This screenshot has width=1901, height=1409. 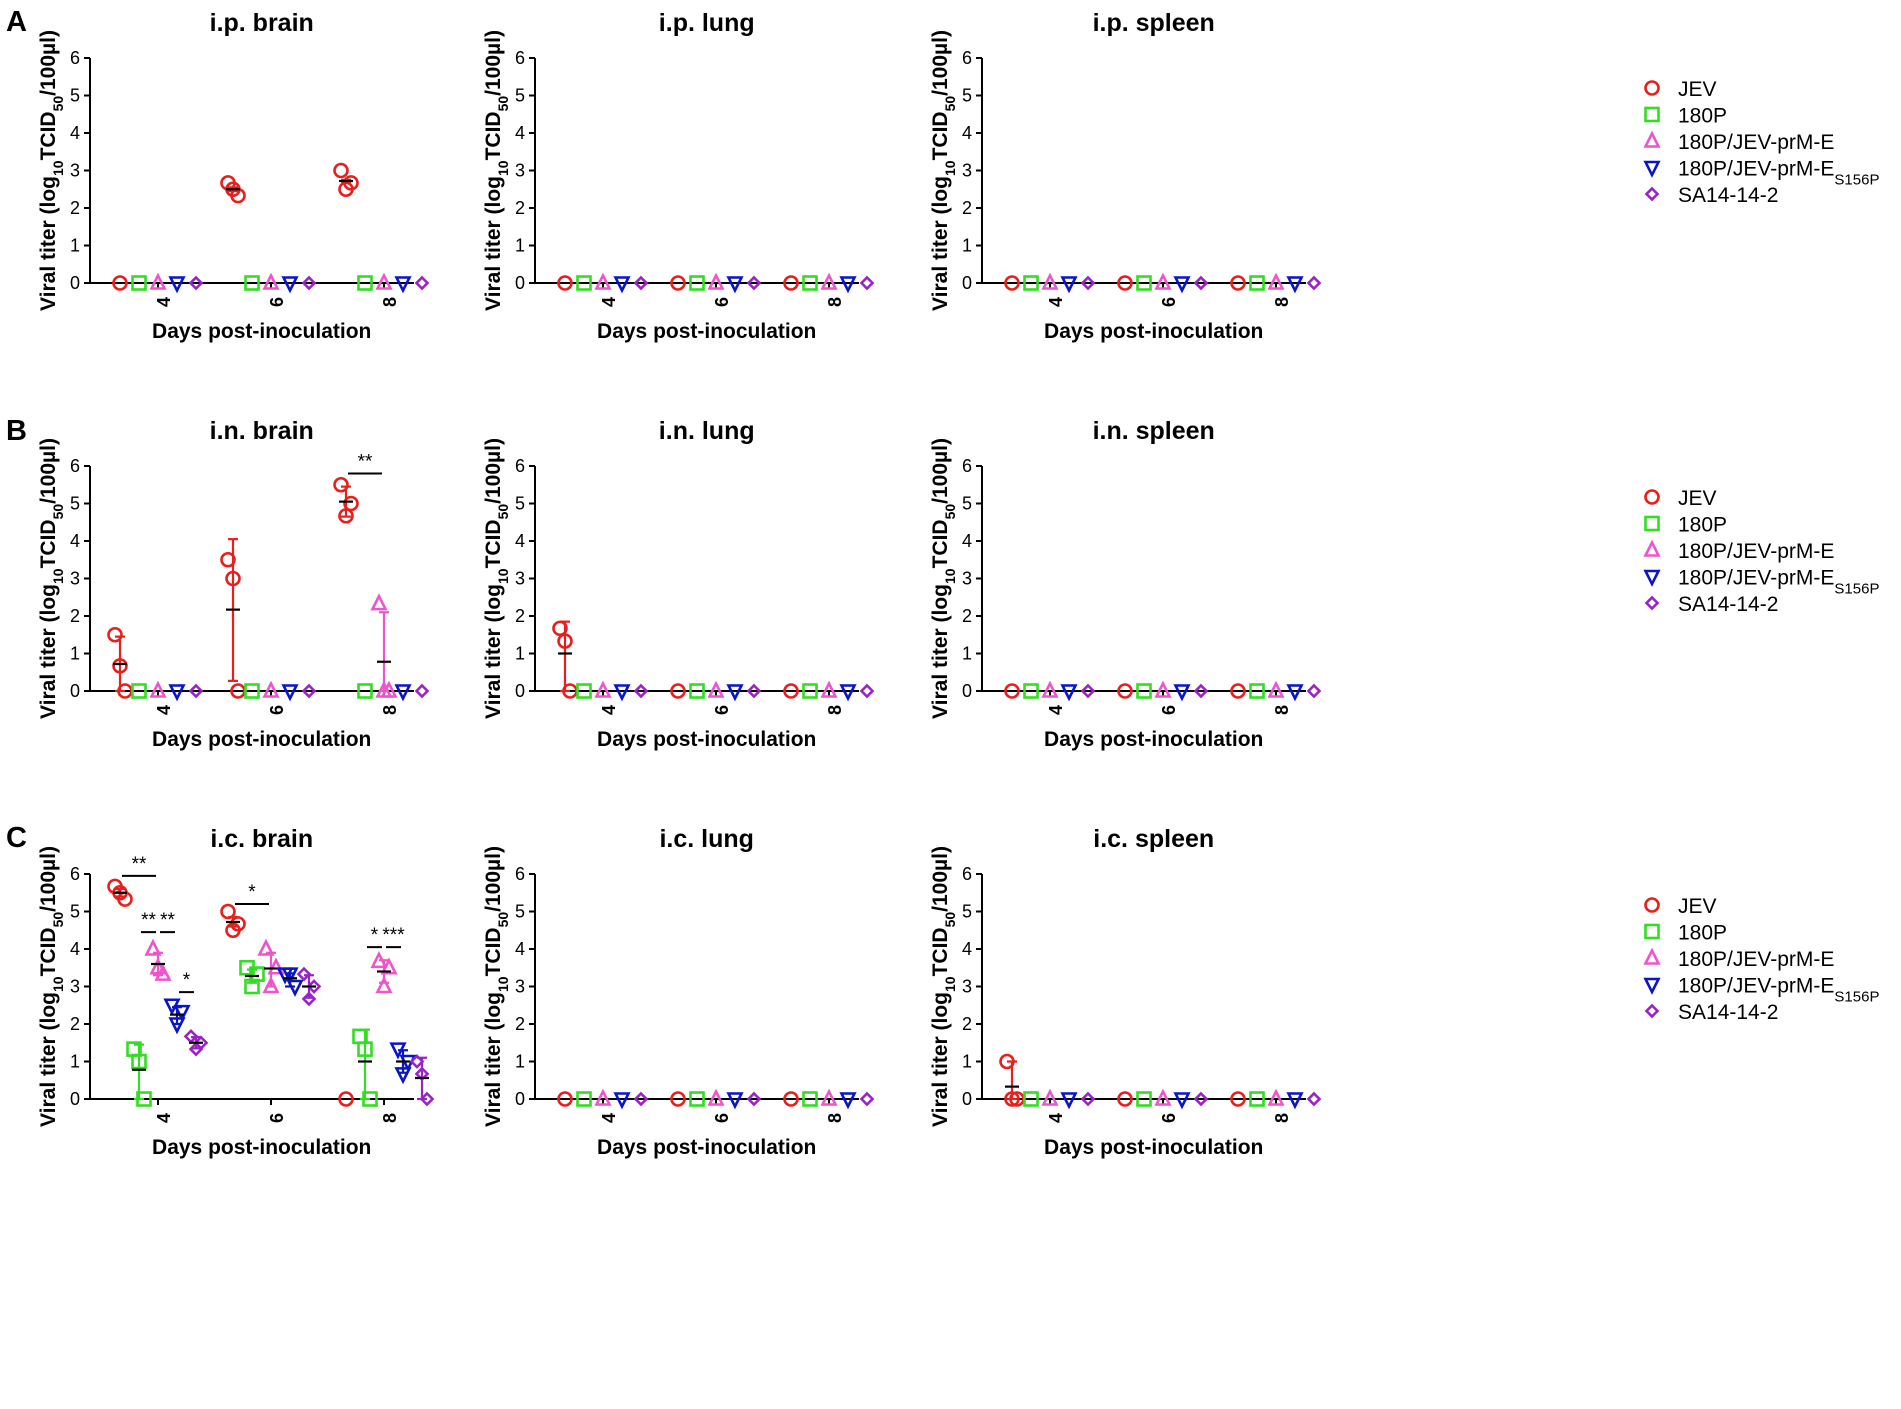 What do you see at coordinates (1756, 142) in the screenshot?
I see `legend-label-text: 180P/JEV-prM-E` at bounding box center [1756, 142].